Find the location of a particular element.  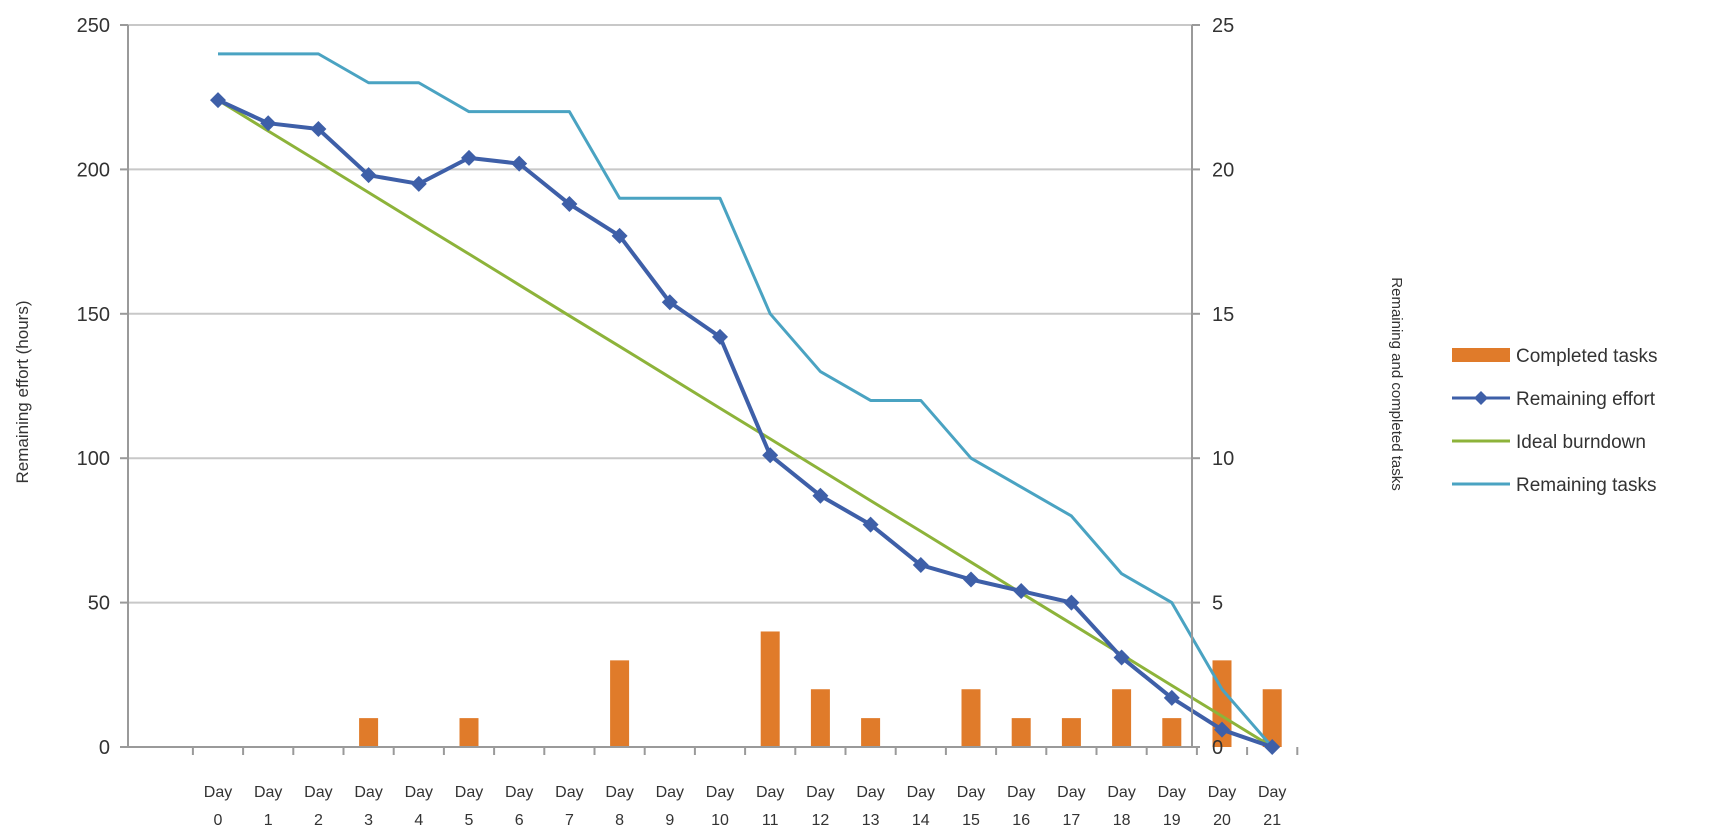

y2-tick-label: 0 is located at coordinates (1217, 748).